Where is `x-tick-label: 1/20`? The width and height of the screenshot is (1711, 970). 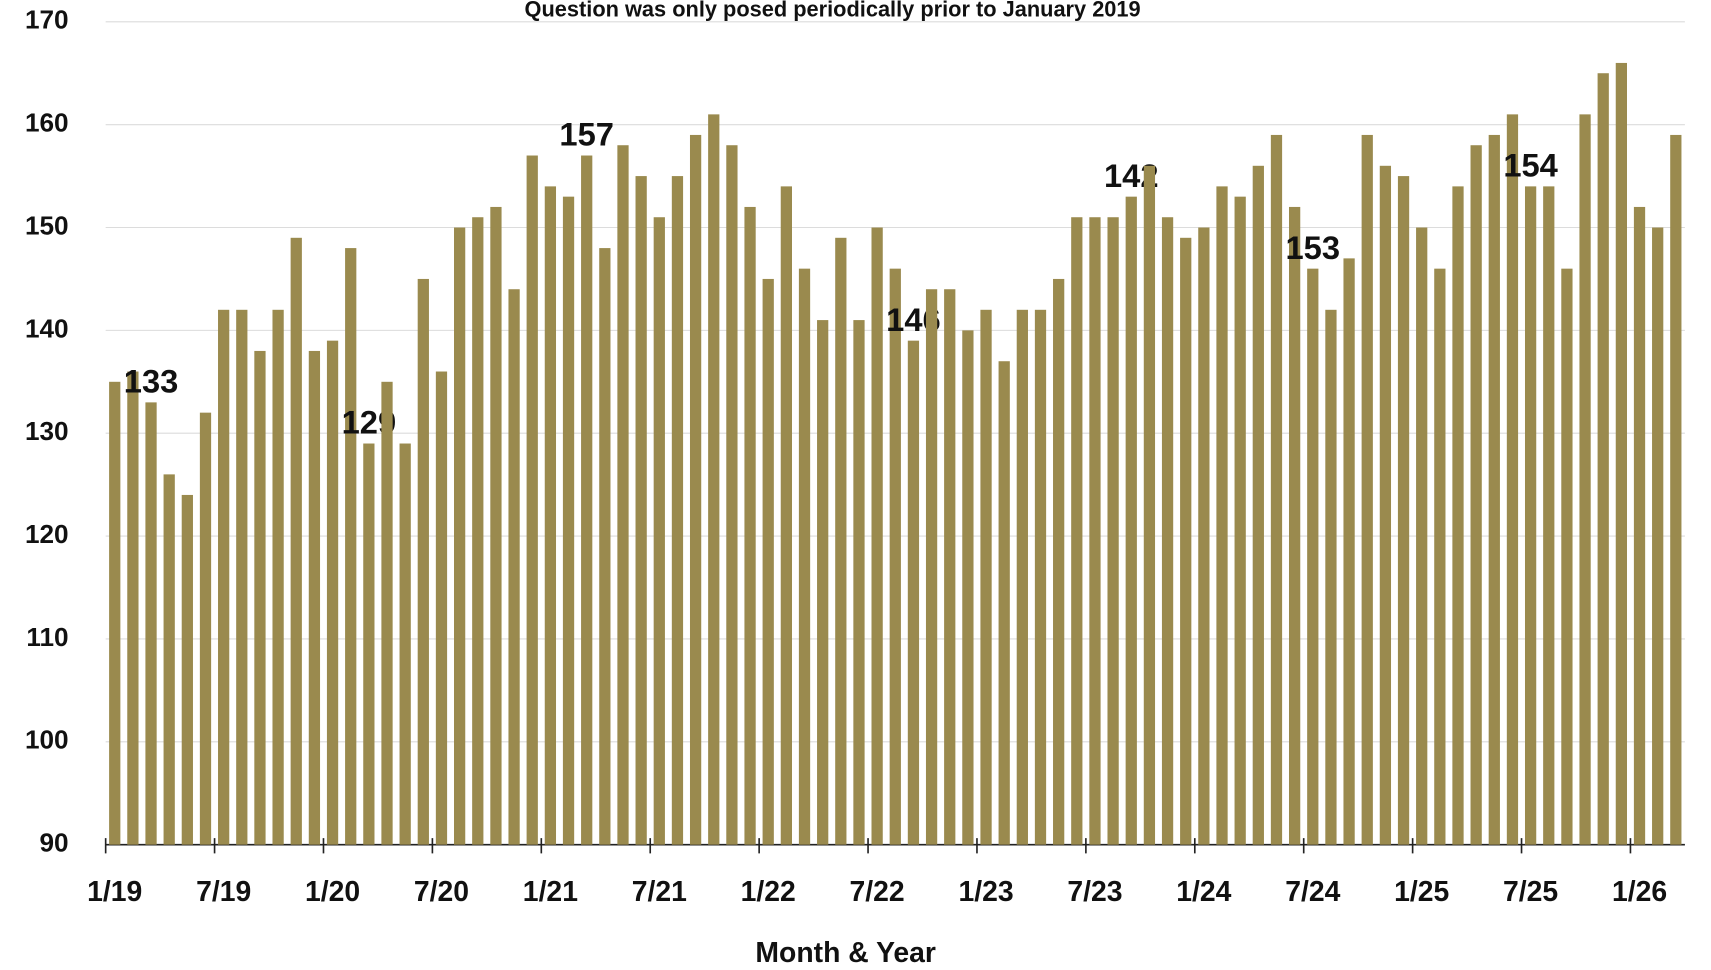 x-tick-label: 1/20 is located at coordinates (332, 892).